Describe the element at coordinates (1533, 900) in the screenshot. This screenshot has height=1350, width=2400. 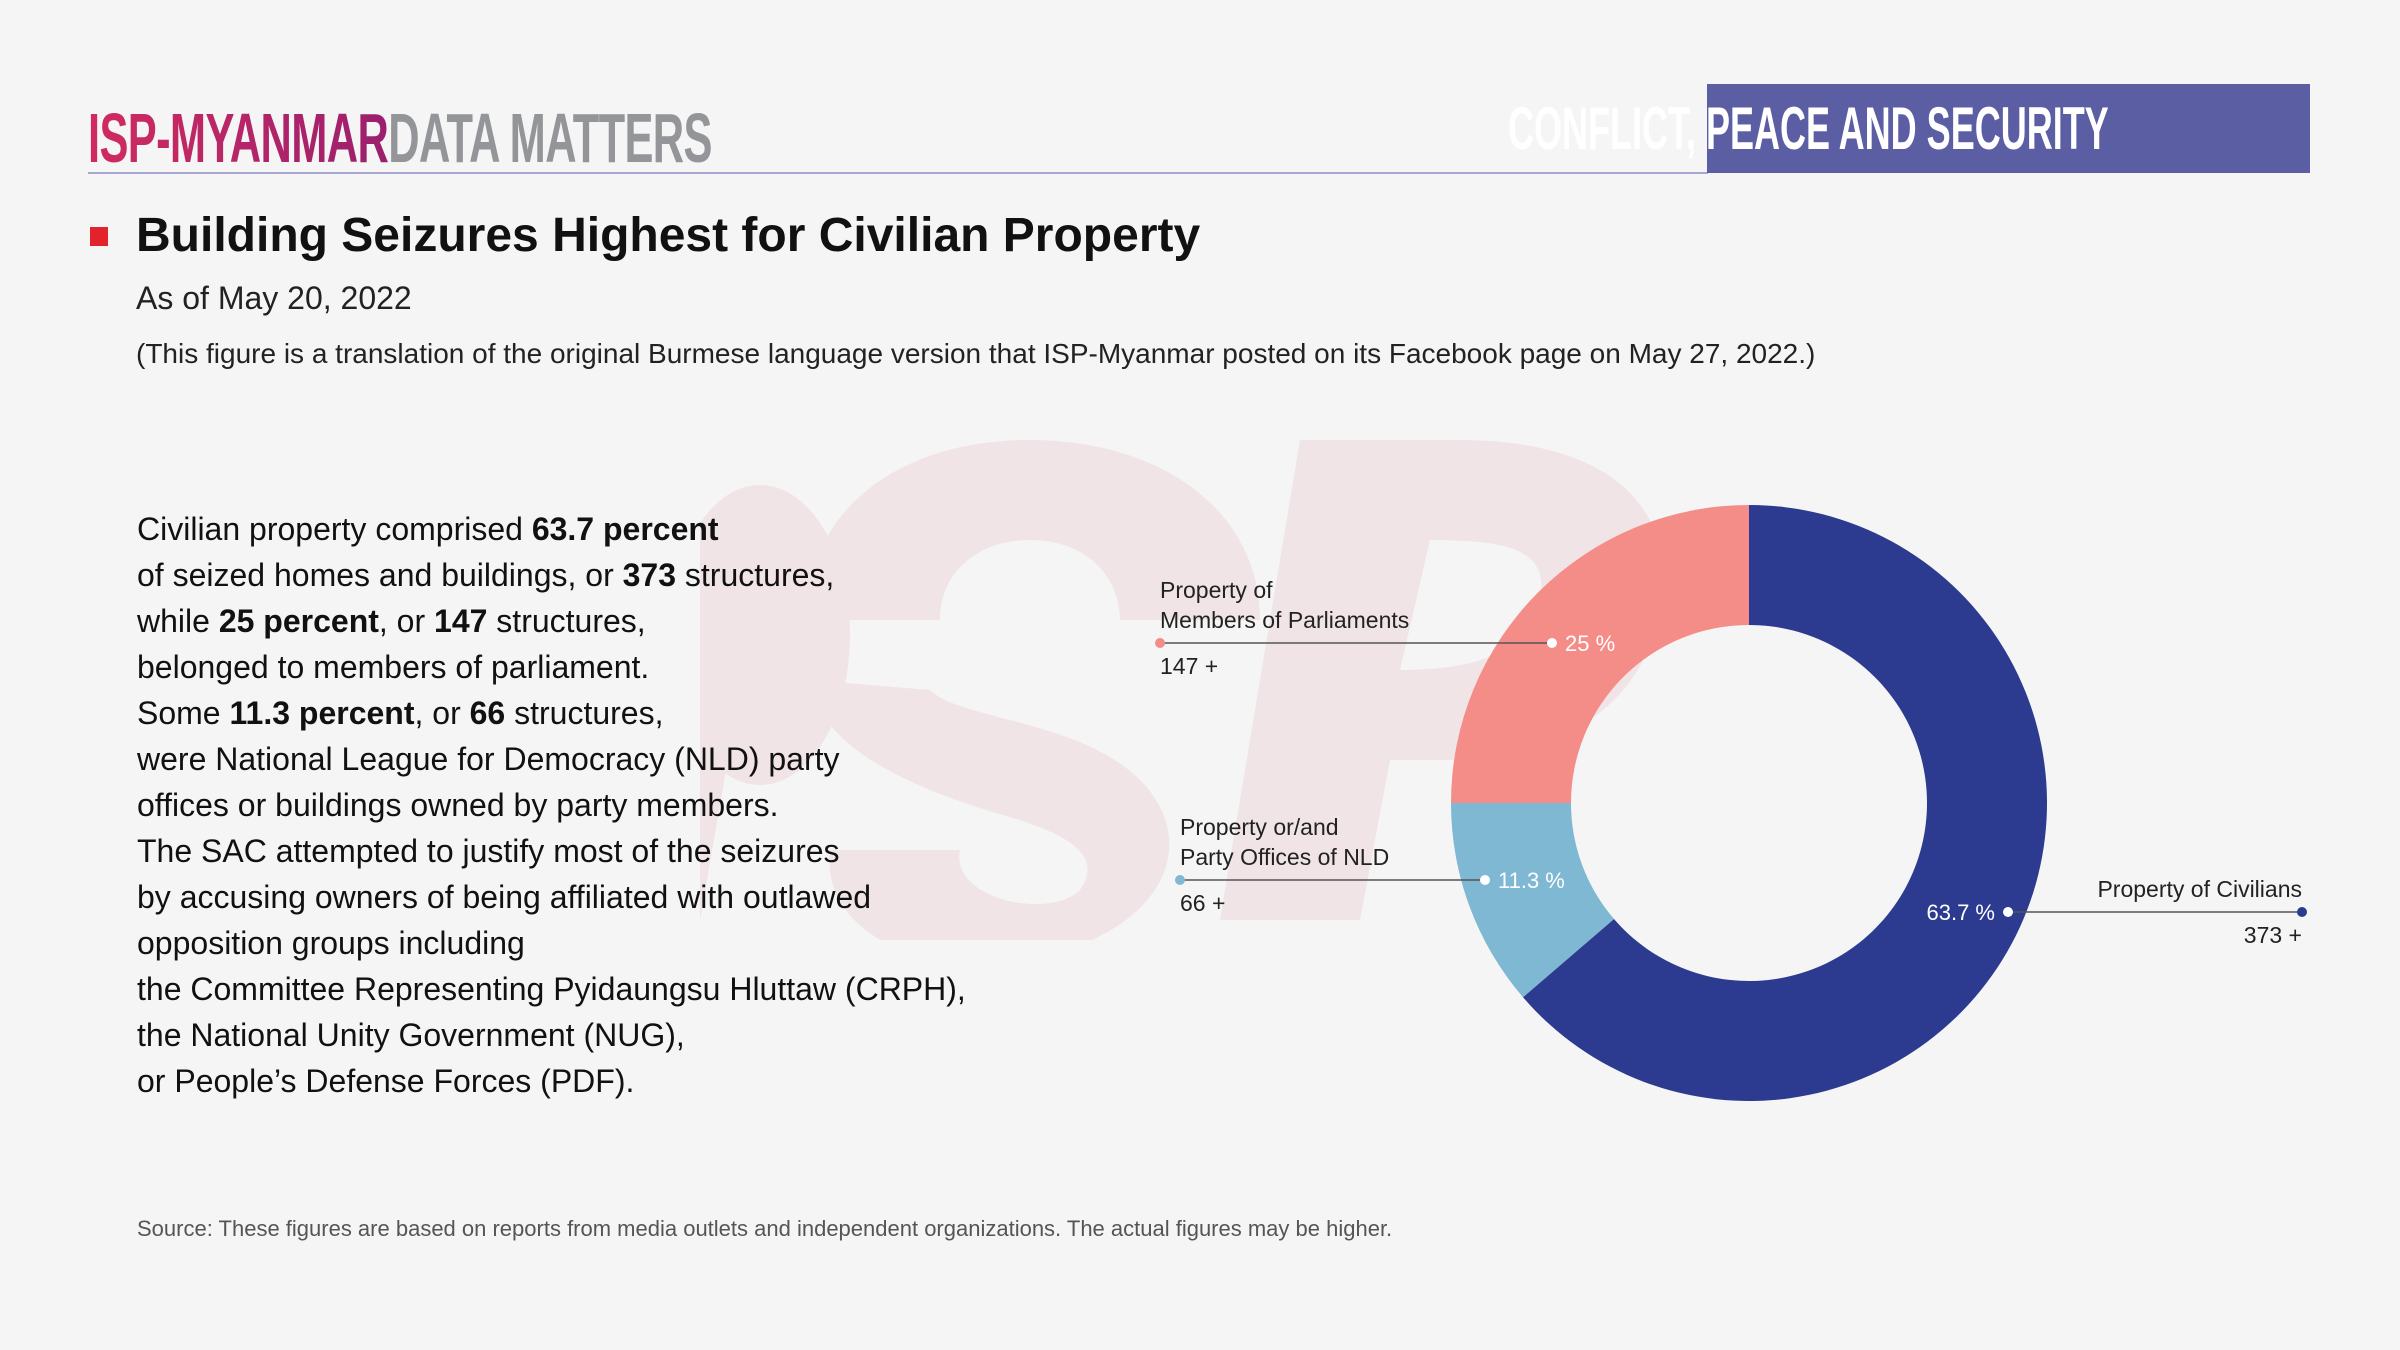
I see `donut-slice-property-or-and-party-offices-of-nld` at that location.